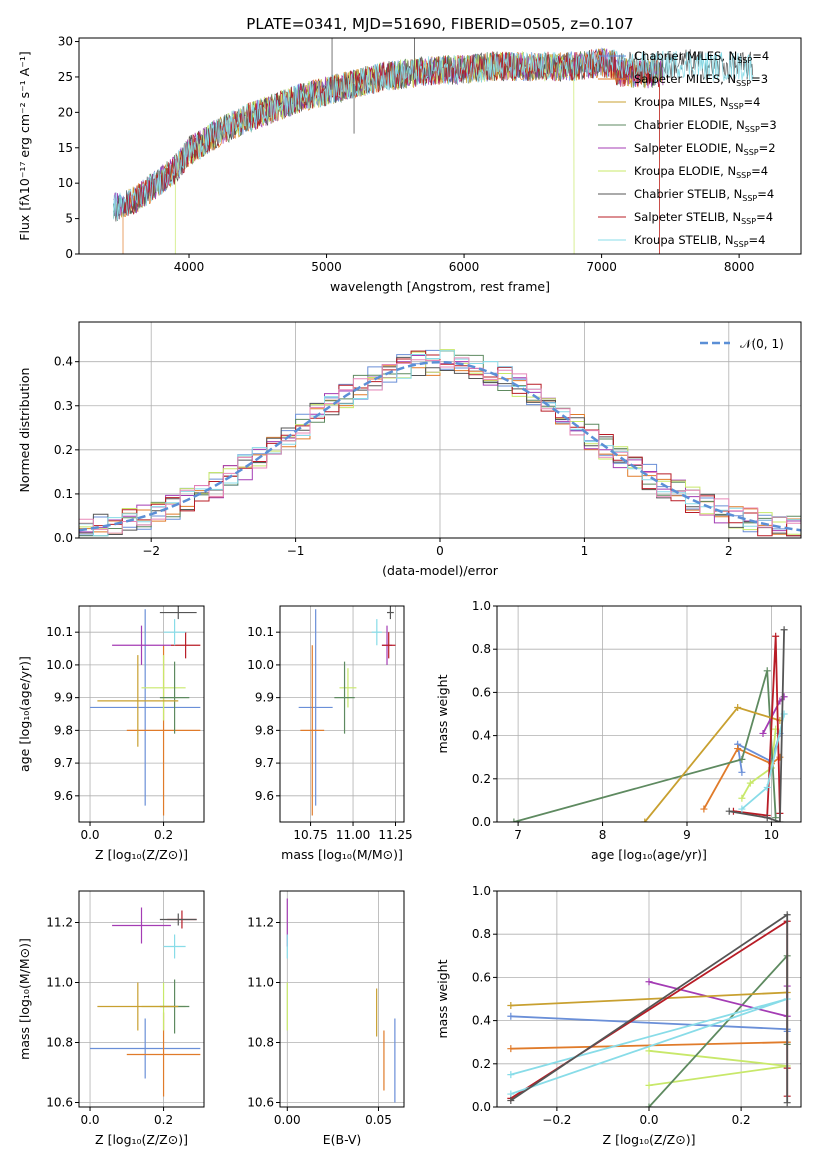 This screenshot has width=819, height=1170. Describe the element at coordinates (63, 406) in the screenshot. I see `y-tick-label: 0.3` at that location.